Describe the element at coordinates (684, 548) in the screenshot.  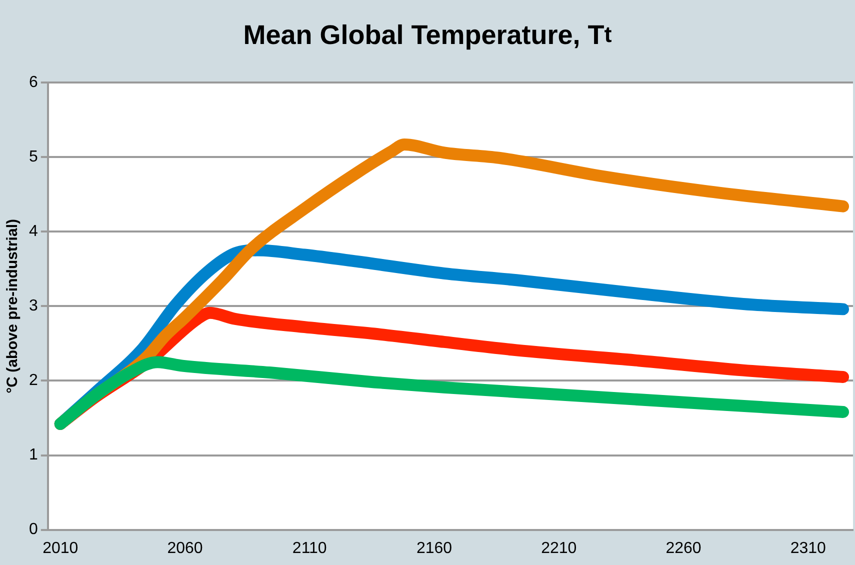
I see `x-tick-label: 2260` at that location.